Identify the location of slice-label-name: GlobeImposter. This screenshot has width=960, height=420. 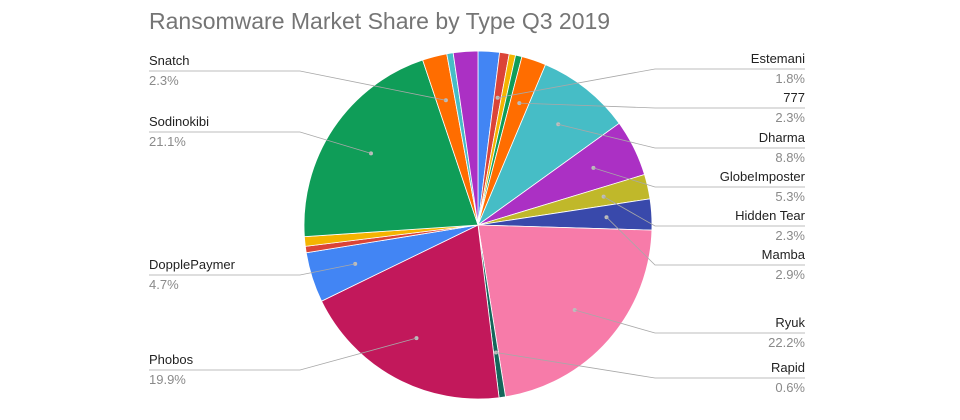
(763, 176).